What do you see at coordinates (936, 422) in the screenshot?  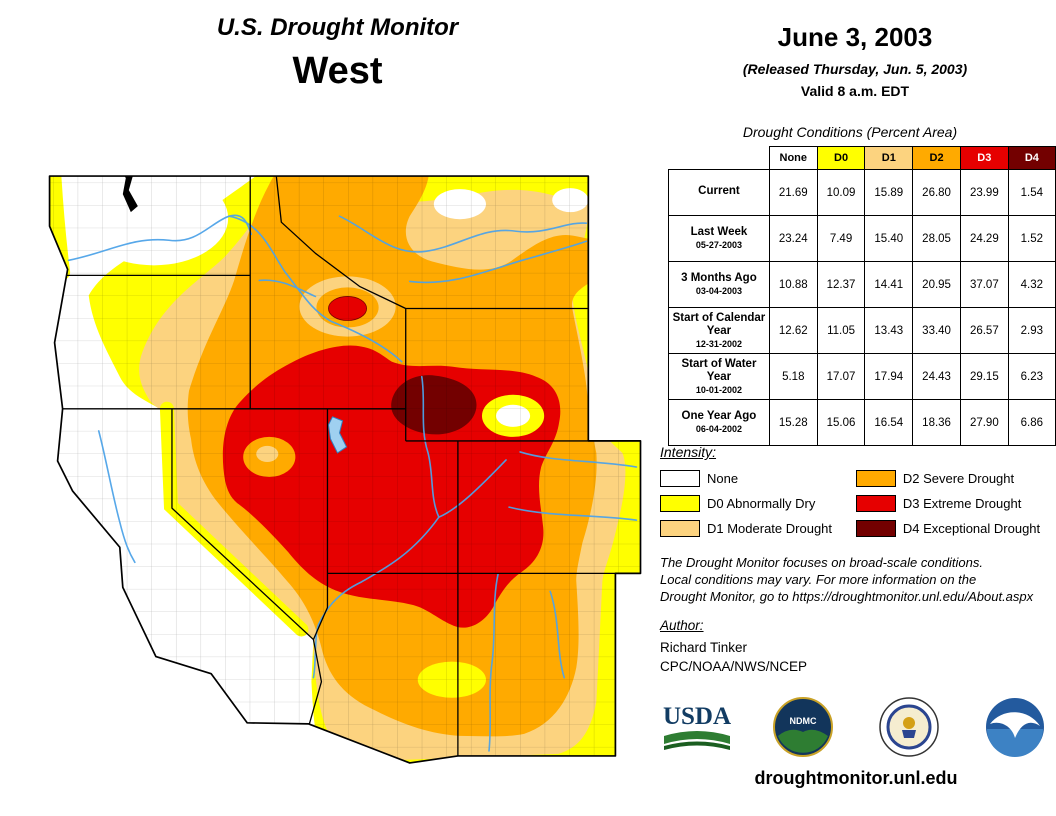 I see `value-cell: 18.36` at bounding box center [936, 422].